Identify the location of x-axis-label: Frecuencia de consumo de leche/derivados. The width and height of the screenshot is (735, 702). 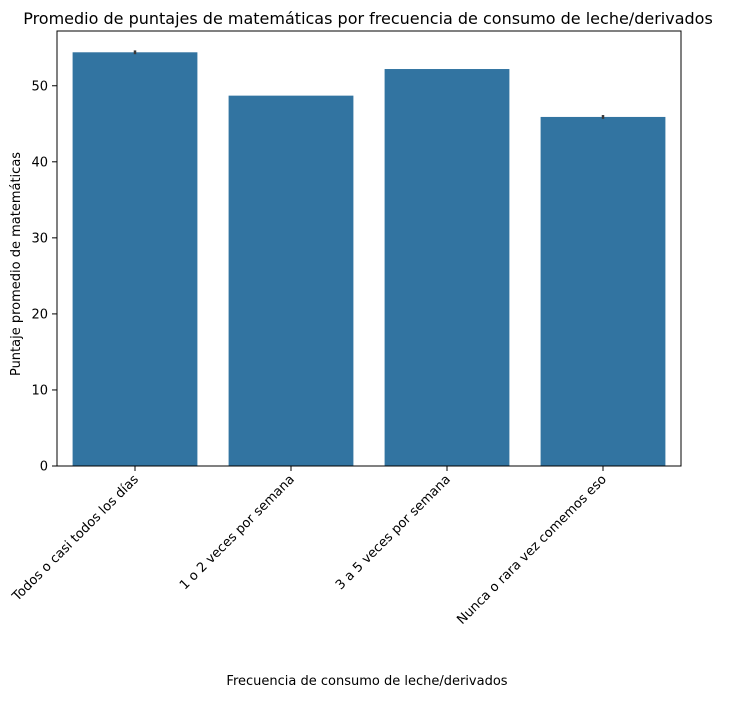
(366, 681).